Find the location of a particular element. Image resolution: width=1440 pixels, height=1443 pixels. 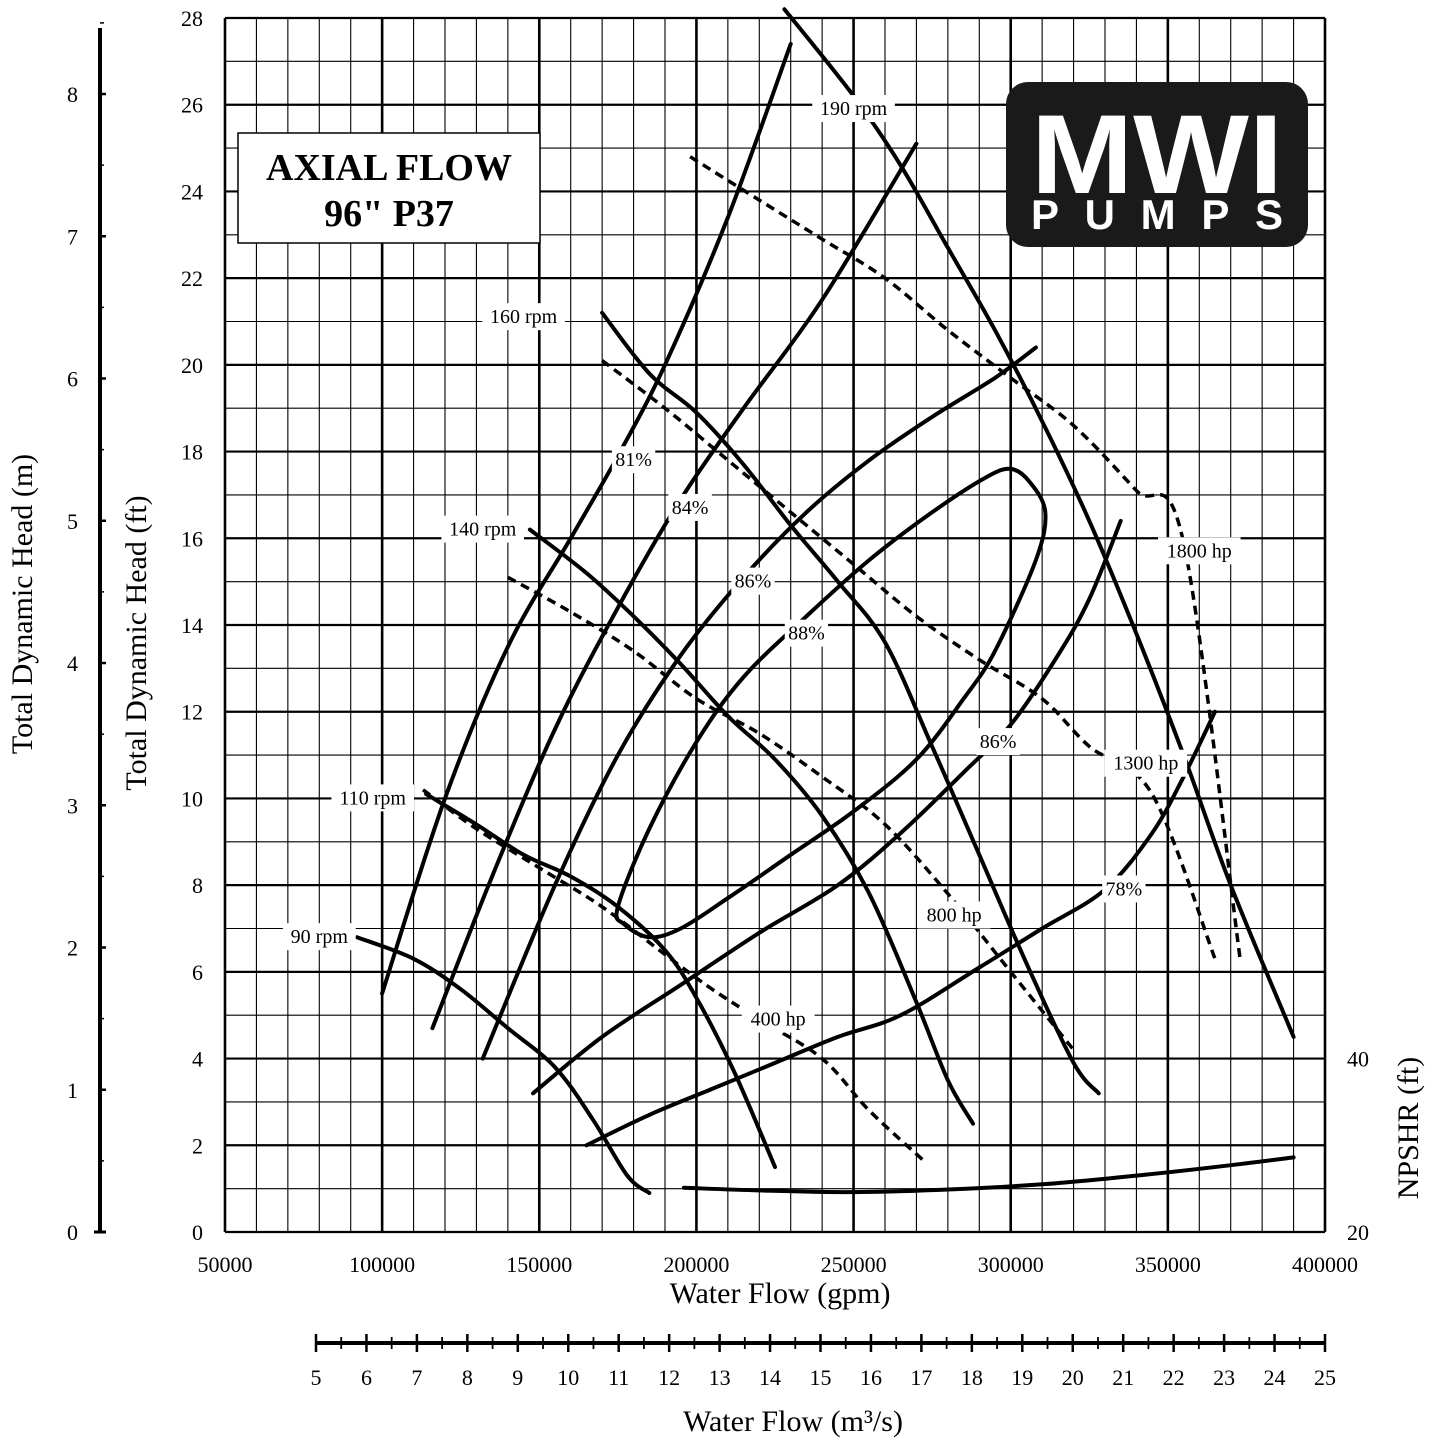

efficiency-curve-label-text: 78% is located at coordinates (1124, 889).